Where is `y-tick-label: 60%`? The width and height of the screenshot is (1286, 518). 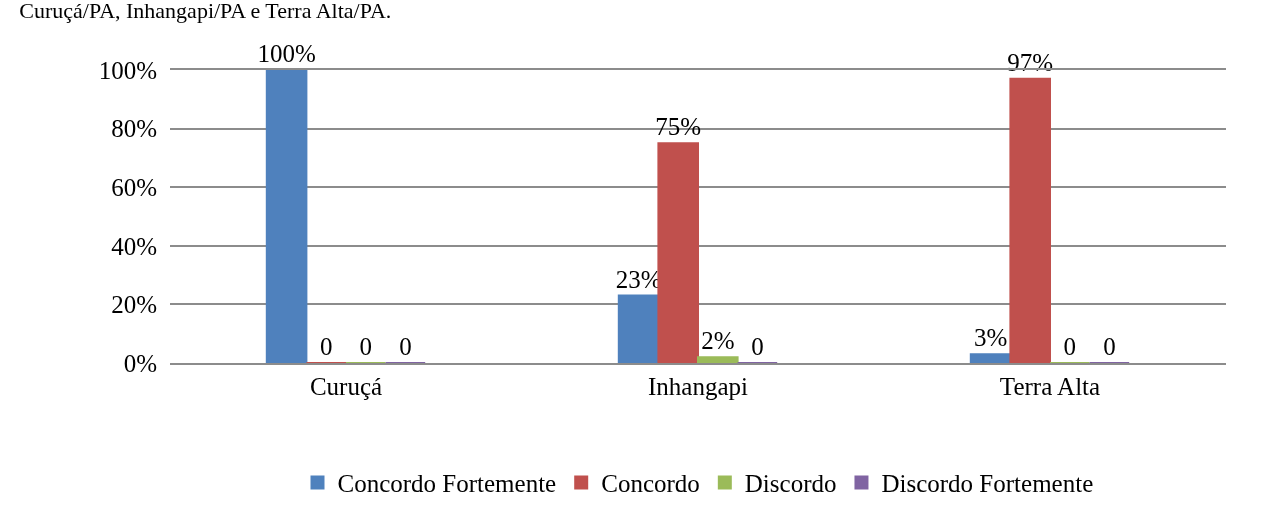 y-tick-label: 60% is located at coordinates (134, 187).